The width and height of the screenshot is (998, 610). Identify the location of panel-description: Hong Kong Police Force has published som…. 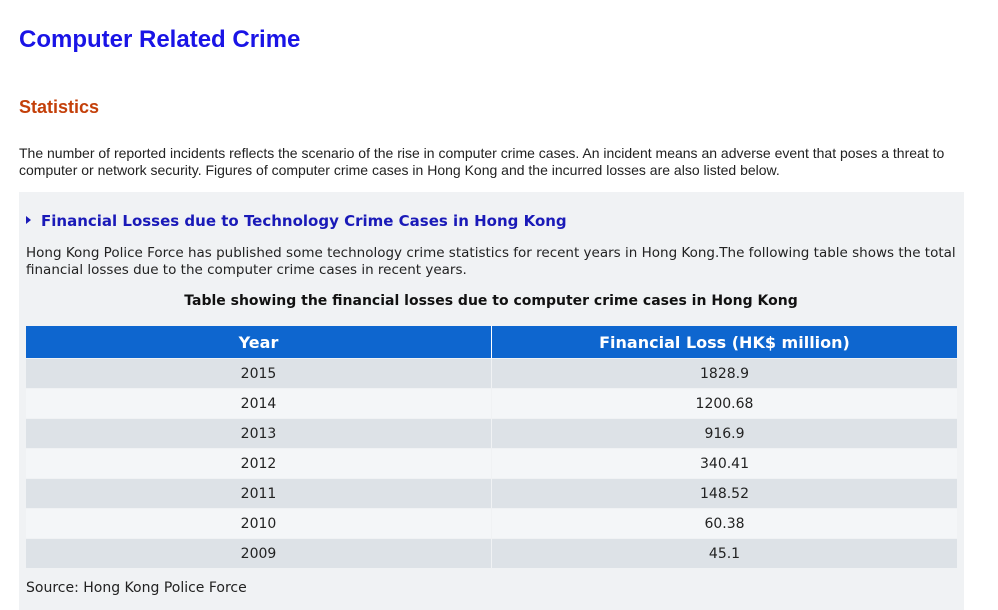
(491, 261).